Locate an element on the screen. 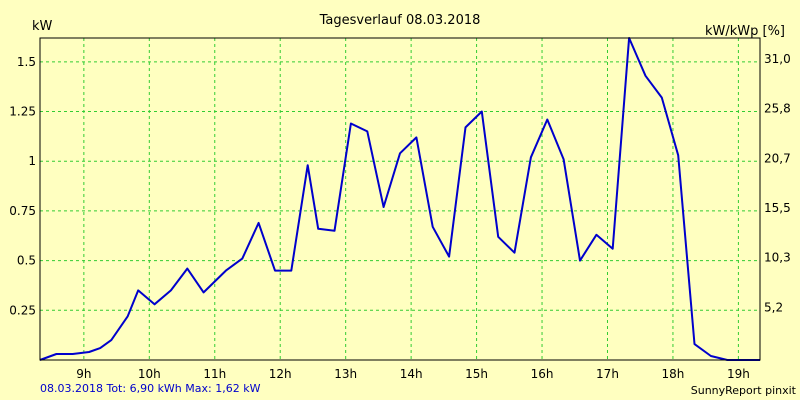  y-tick-label: 0.75 is located at coordinates (22, 211).